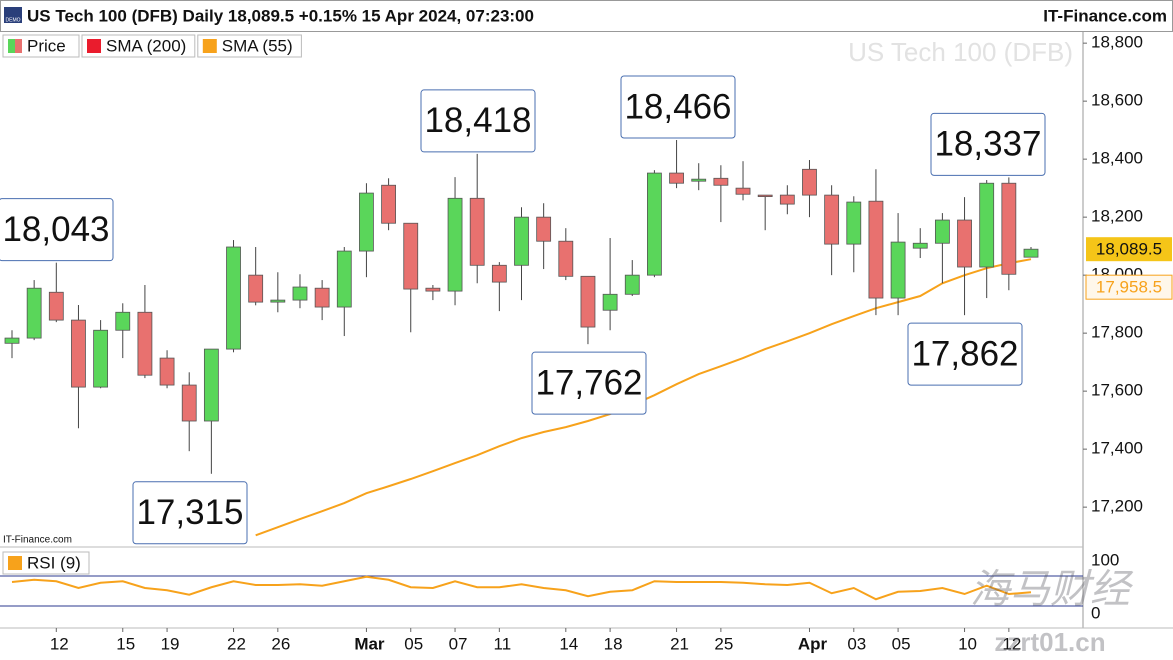  Describe the element at coordinates (280, 643) in the screenshot. I see `x-tick-label: 26` at that location.